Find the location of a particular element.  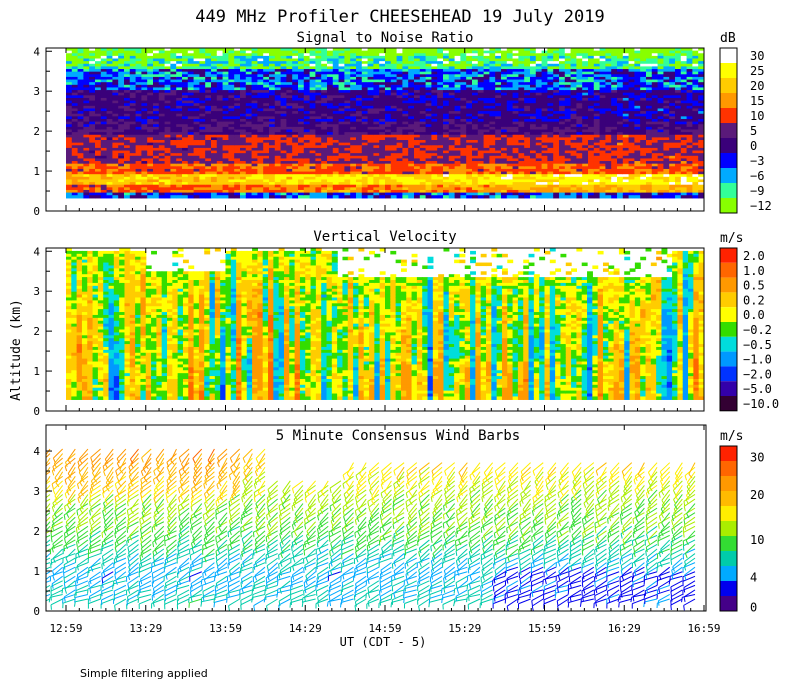

y-axis-label: Altitude (km) is located at coordinates (16, 350).